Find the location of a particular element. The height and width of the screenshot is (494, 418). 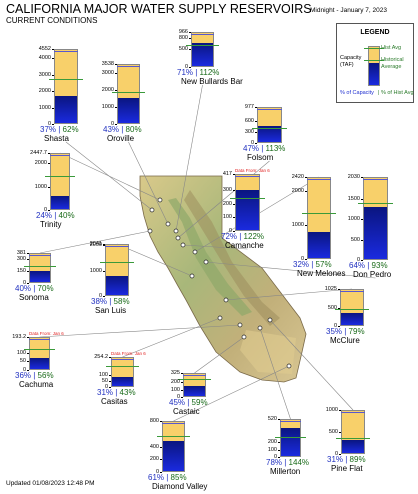

central-valley is located at coordinates (210, 257).